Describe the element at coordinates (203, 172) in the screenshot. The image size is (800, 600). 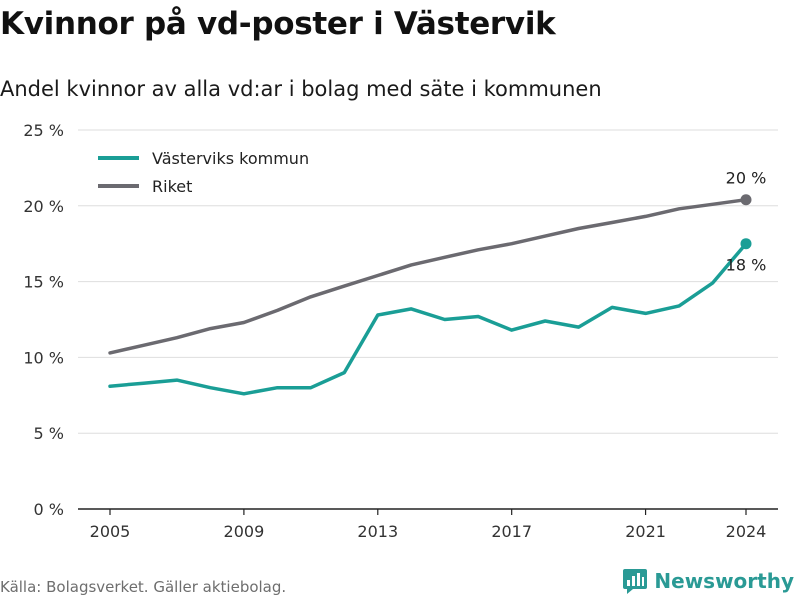
I see `legend: Västerviks kommun Riket` at that location.